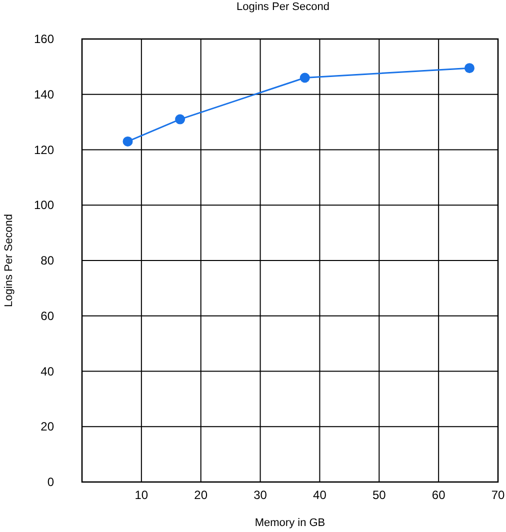 The height and width of the screenshot is (532, 506). I want to click on x-tick-label: 50, so click(379, 495).